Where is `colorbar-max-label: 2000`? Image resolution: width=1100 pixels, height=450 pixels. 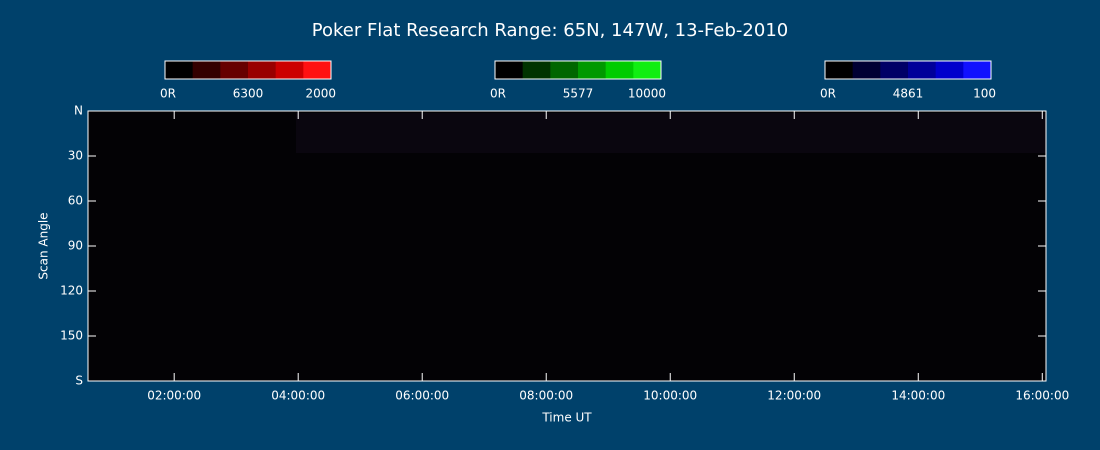 colorbar-max-label: 2000 is located at coordinates (320, 94).